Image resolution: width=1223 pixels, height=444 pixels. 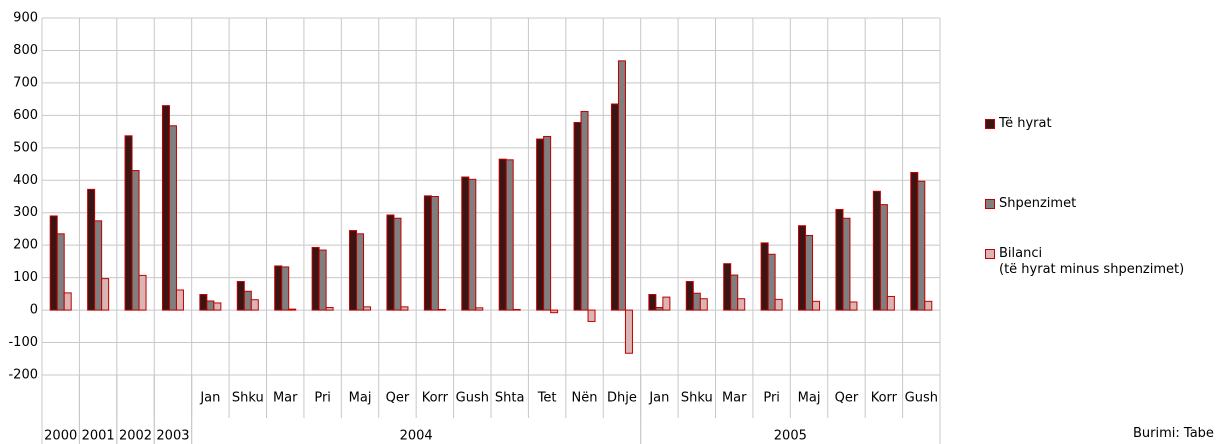 What do you see at coordinates (25, 212) in the screenshot?
I see `y-tick-label: 300` at bounding box center [25, 212].